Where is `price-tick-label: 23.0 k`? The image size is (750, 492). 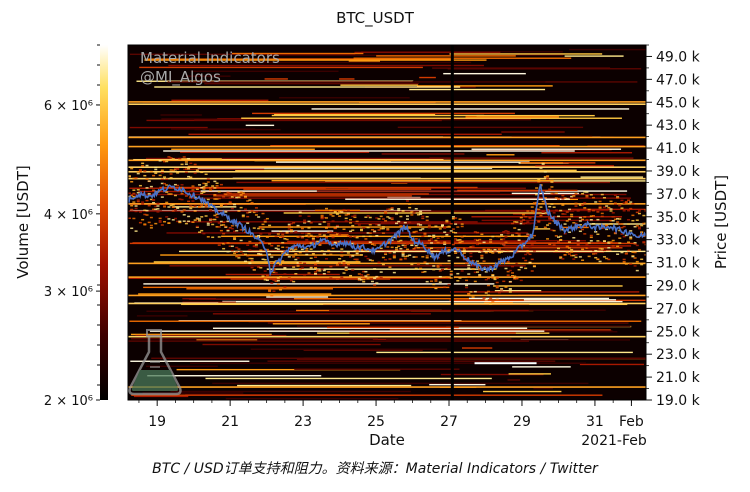
price-tick-label: 23.0 k is located at coordinates (678, 355).